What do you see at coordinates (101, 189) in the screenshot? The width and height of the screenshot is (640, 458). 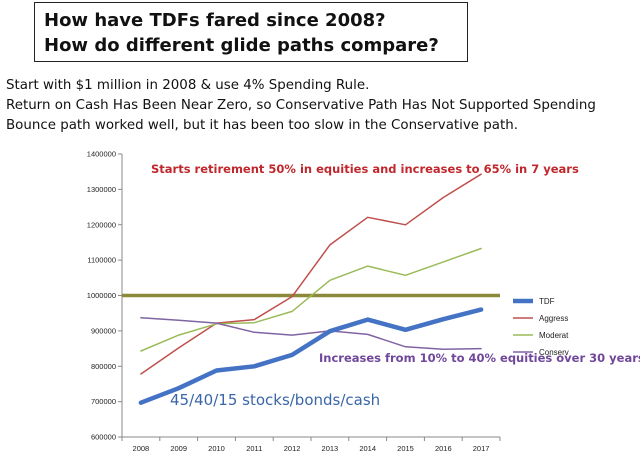 I see `y-tick-label: 1300000` at bounding box center [101, 189].